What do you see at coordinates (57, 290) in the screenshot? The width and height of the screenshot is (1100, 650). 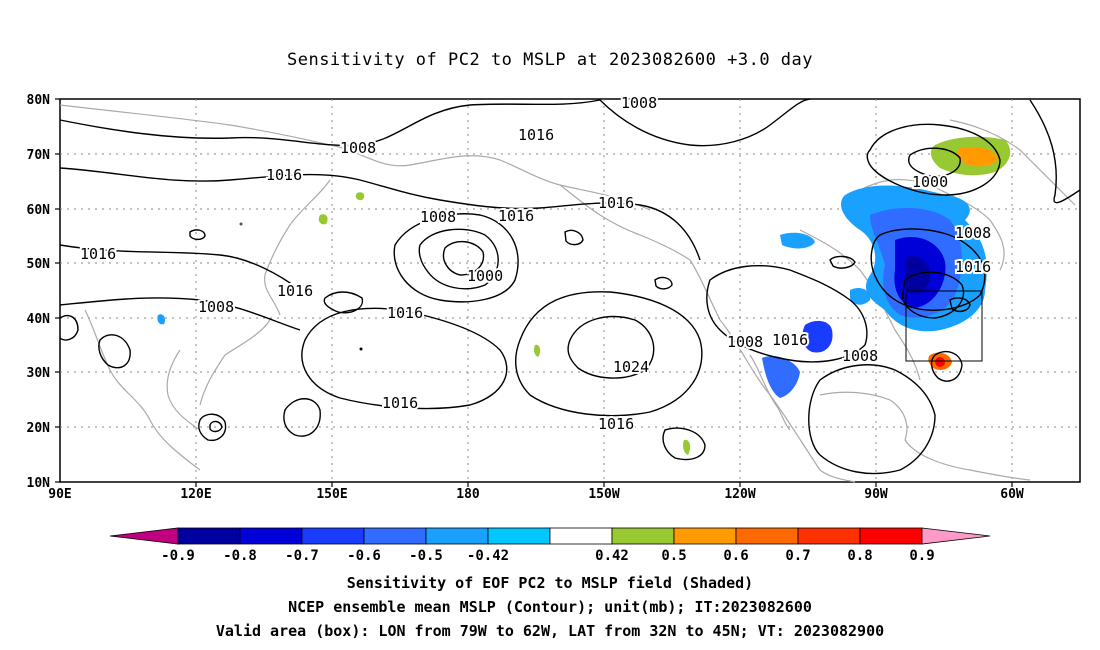 I see `lat-ticks` at bounding box center [57, 290].